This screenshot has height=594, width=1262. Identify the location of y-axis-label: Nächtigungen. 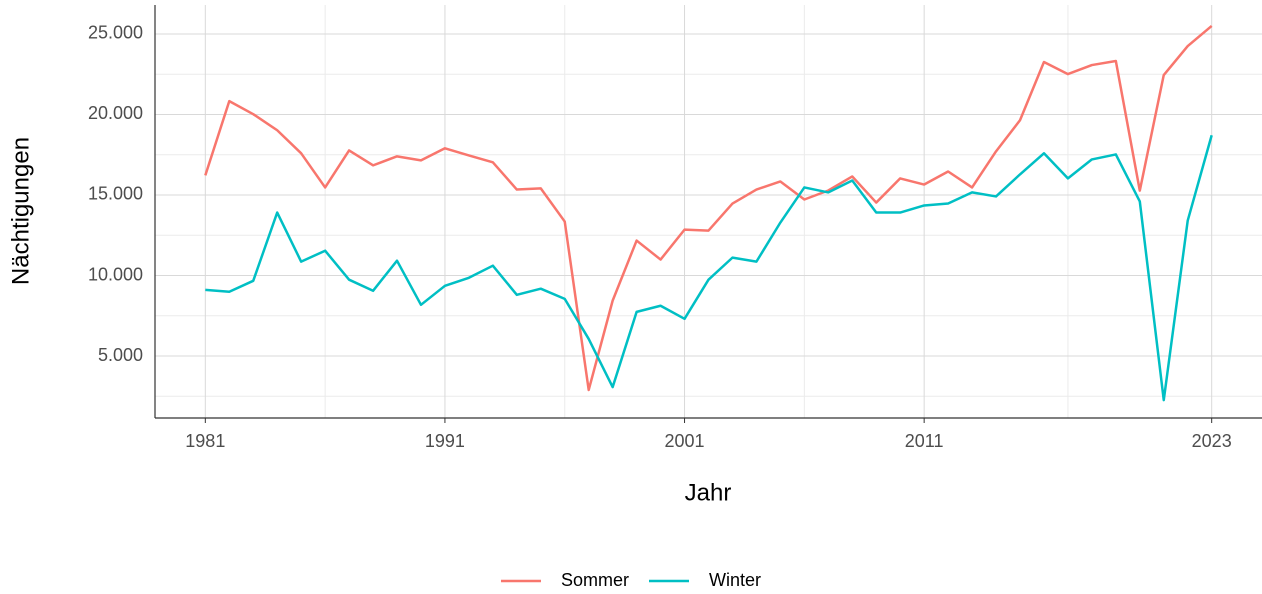
(20, 211).